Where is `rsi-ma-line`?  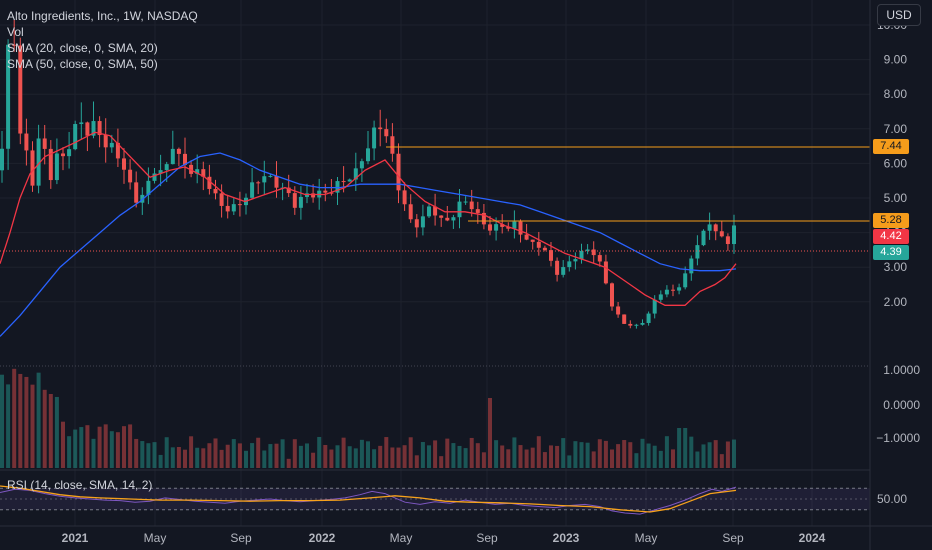
rsi-ma-line is located at coordinates (368, 499).